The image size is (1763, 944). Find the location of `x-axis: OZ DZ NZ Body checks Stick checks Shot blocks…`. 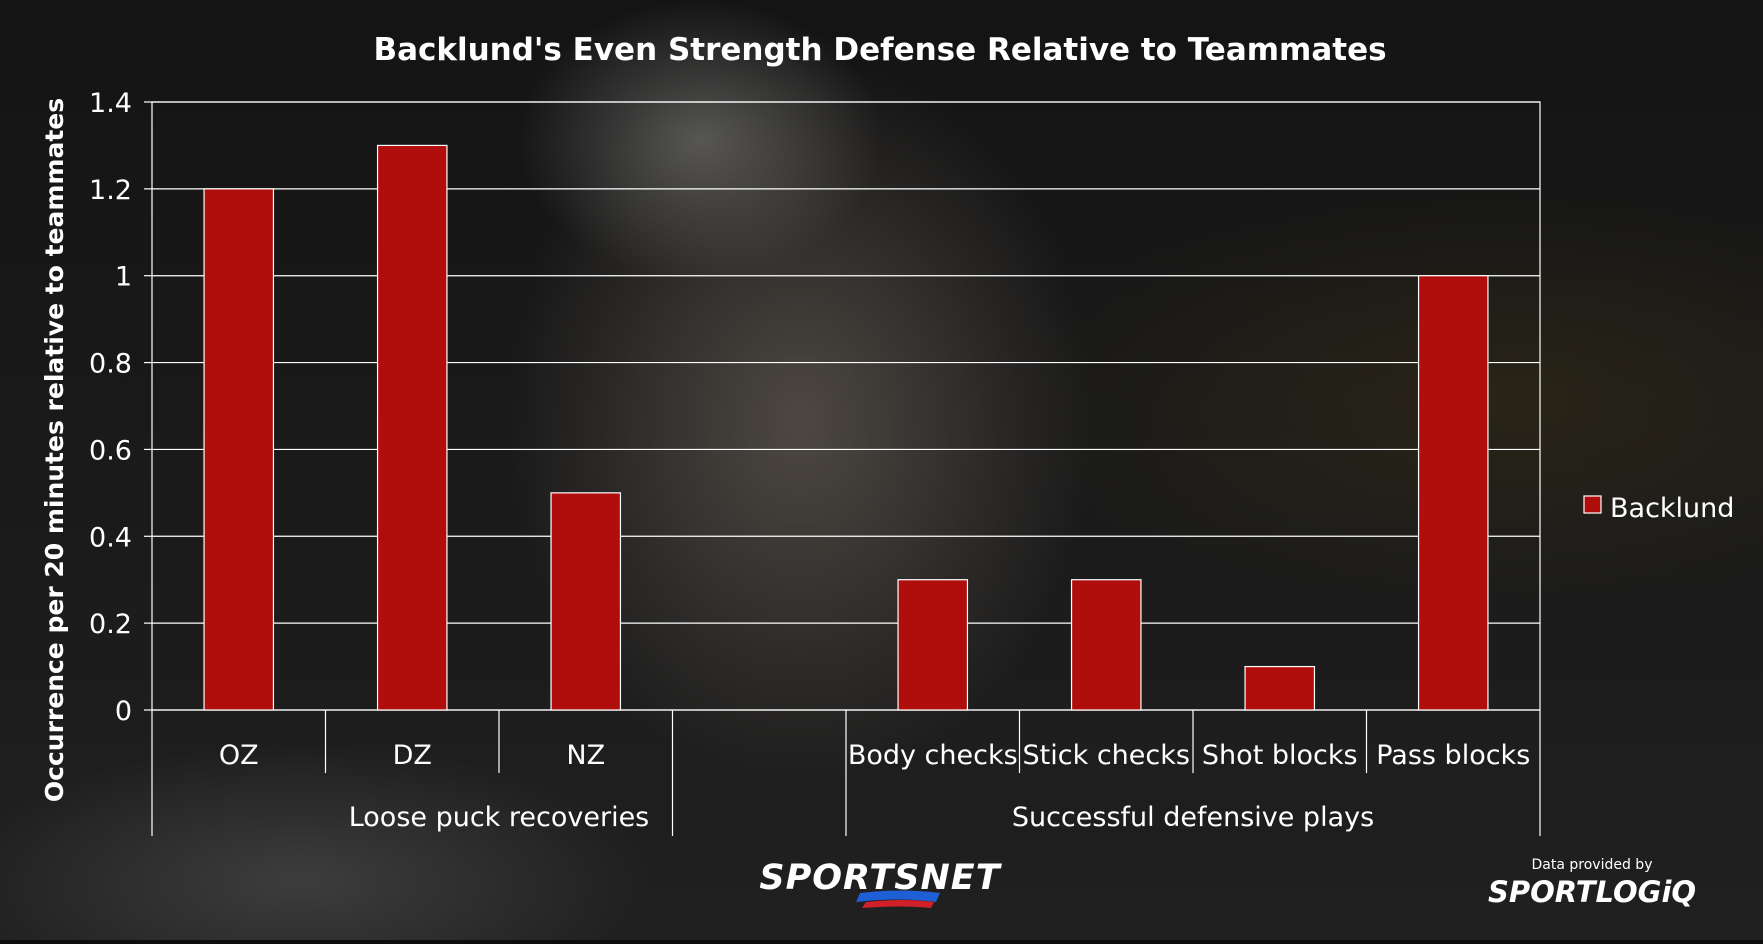

x-axis: OZ DZ NZ Body checks Stick checks Shot blocks… is located at coordinates (846, 773).